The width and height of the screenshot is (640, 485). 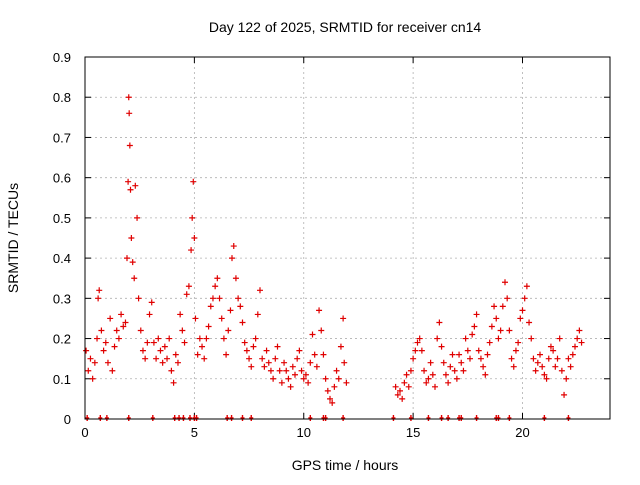 What do you see at coordinates (62, 57) in the screenshot?
I see `y-tick-label: 0.9` at bounding box center [62, 57].